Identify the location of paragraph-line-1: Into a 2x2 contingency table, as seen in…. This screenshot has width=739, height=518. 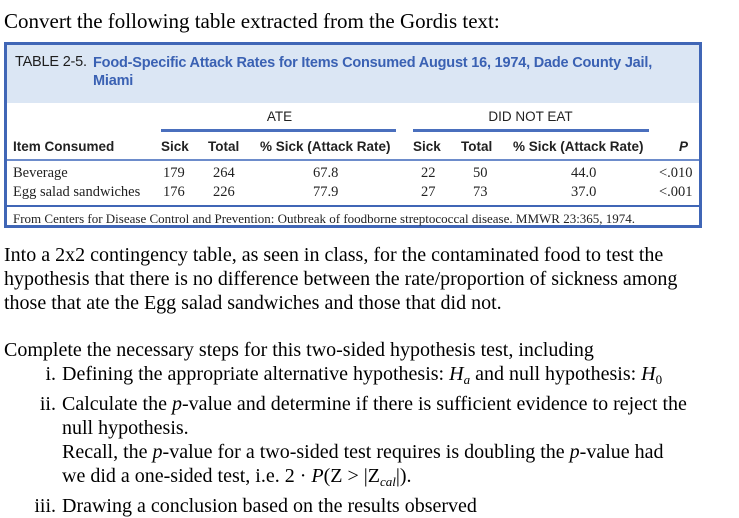
(334, 255).